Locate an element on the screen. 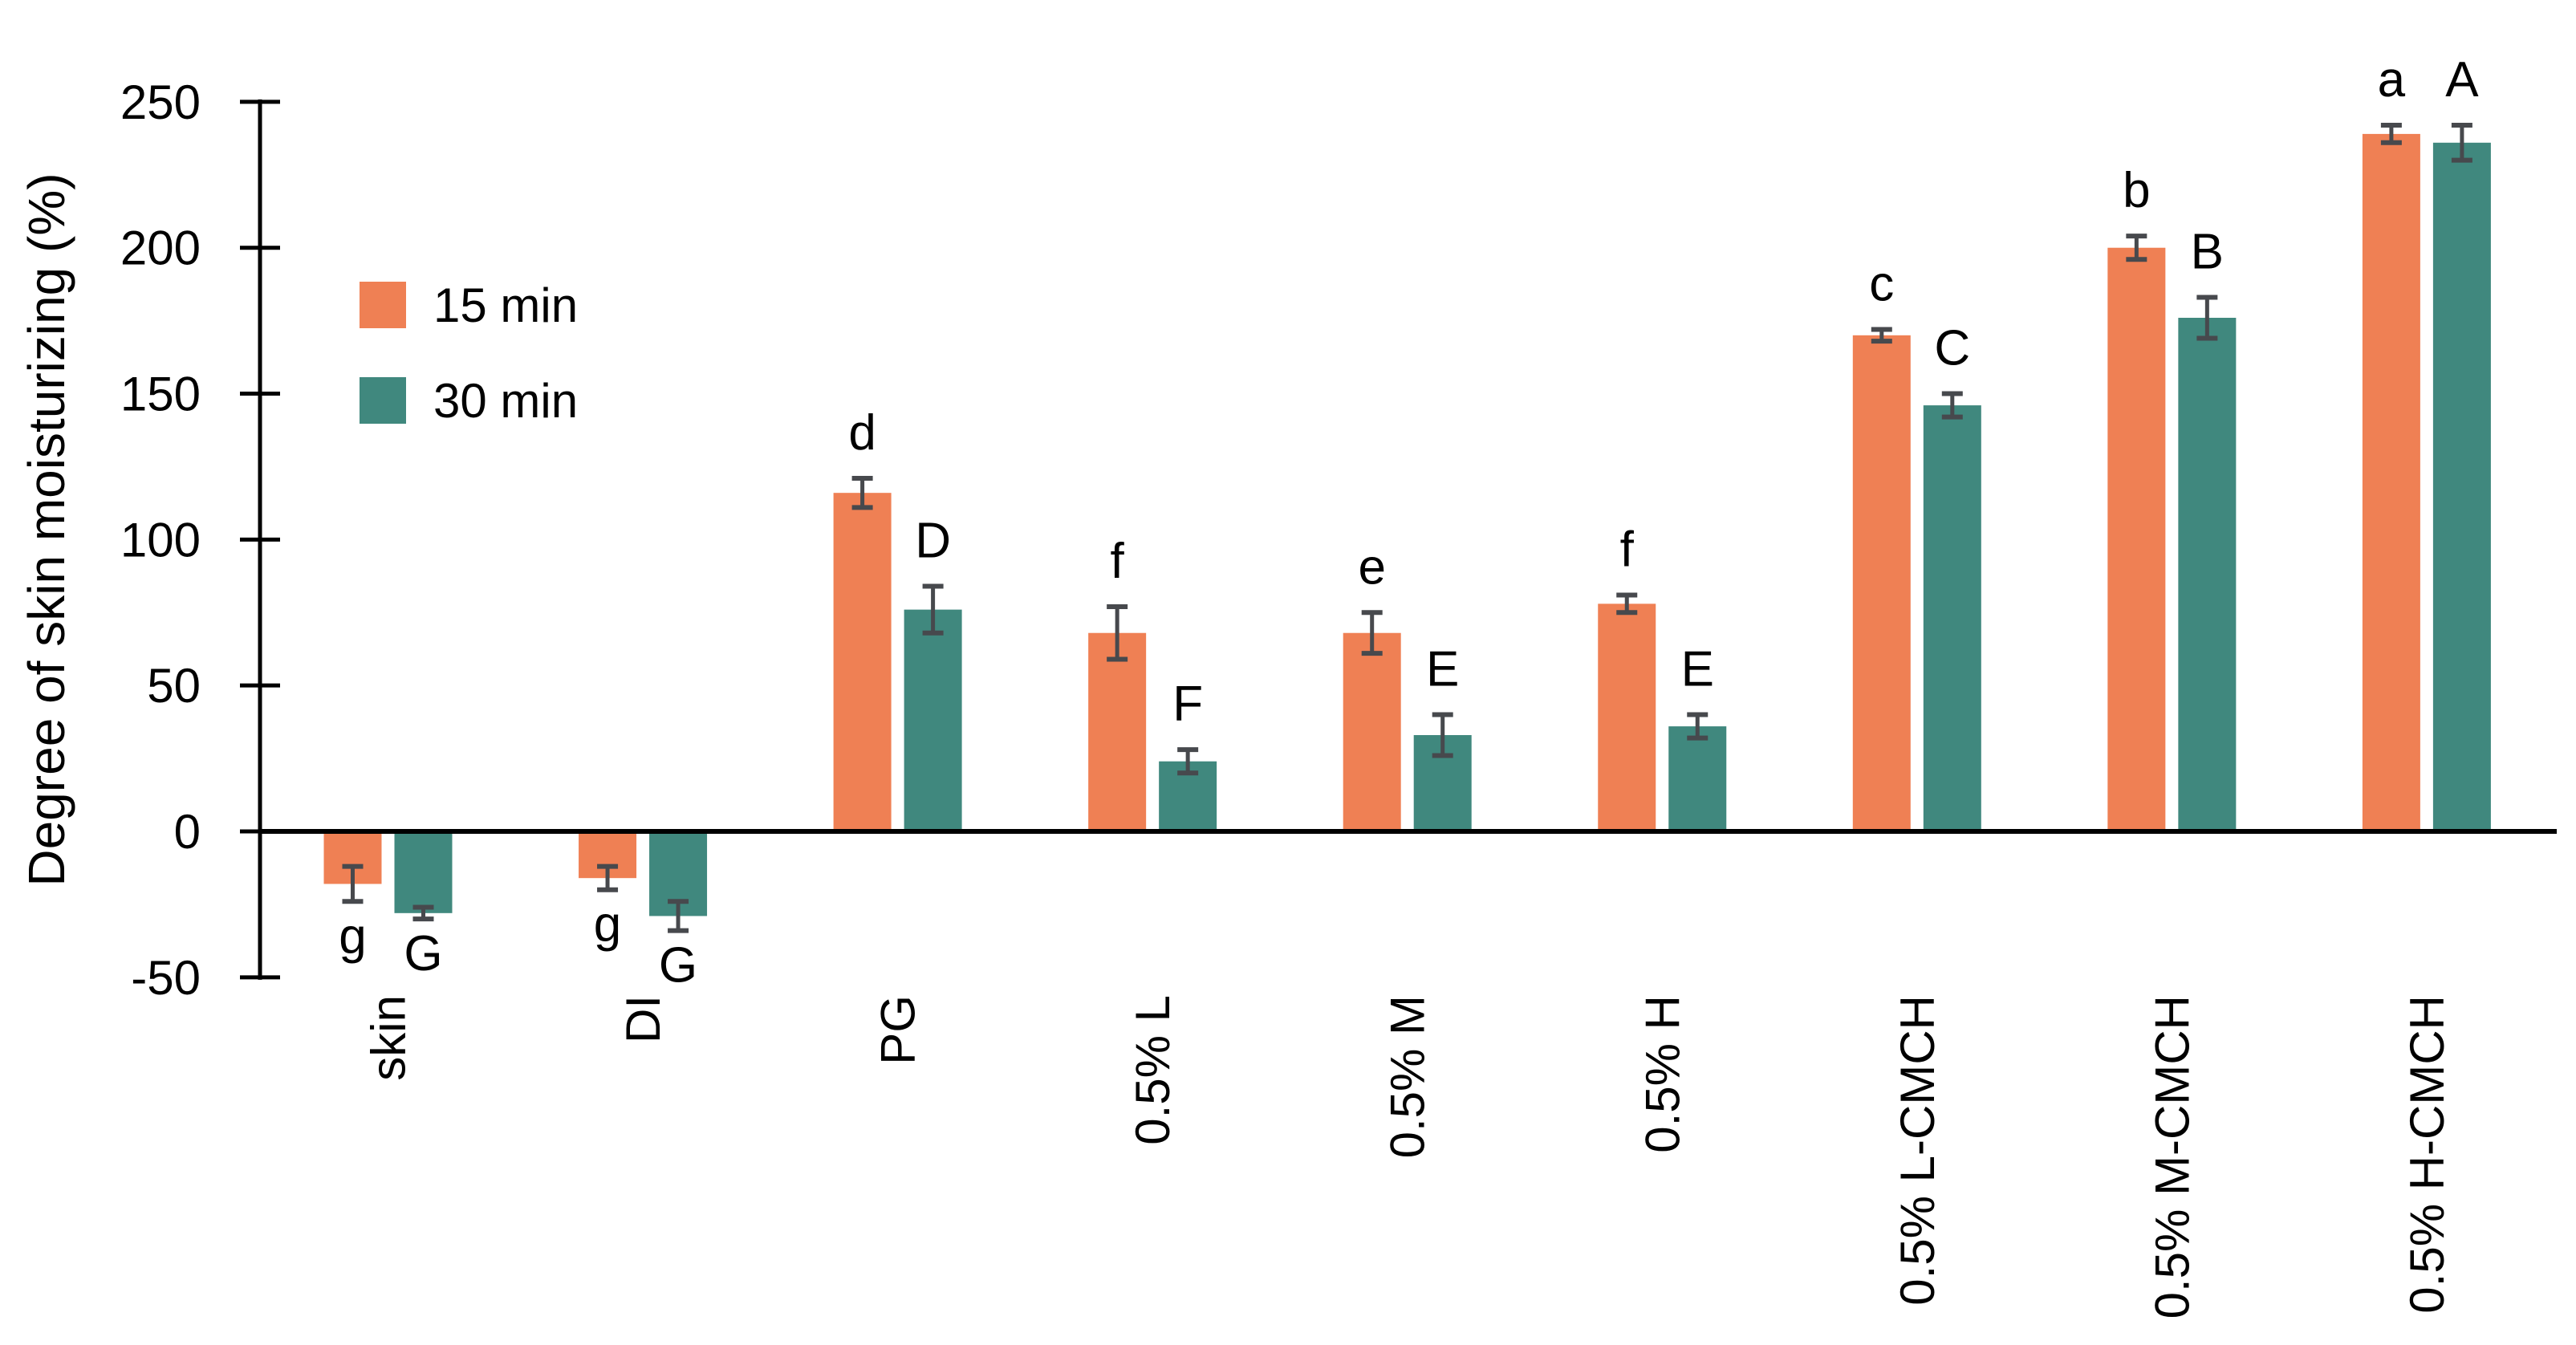  y-axis-title: Degree of skin moisturizing (%) is located at coordinates (46, 530).